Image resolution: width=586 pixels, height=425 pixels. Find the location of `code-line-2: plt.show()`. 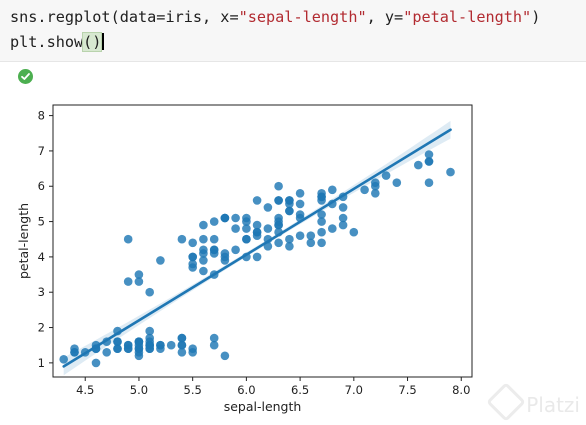

code-line-2: plt.show() is located at coordinates (57, 42).